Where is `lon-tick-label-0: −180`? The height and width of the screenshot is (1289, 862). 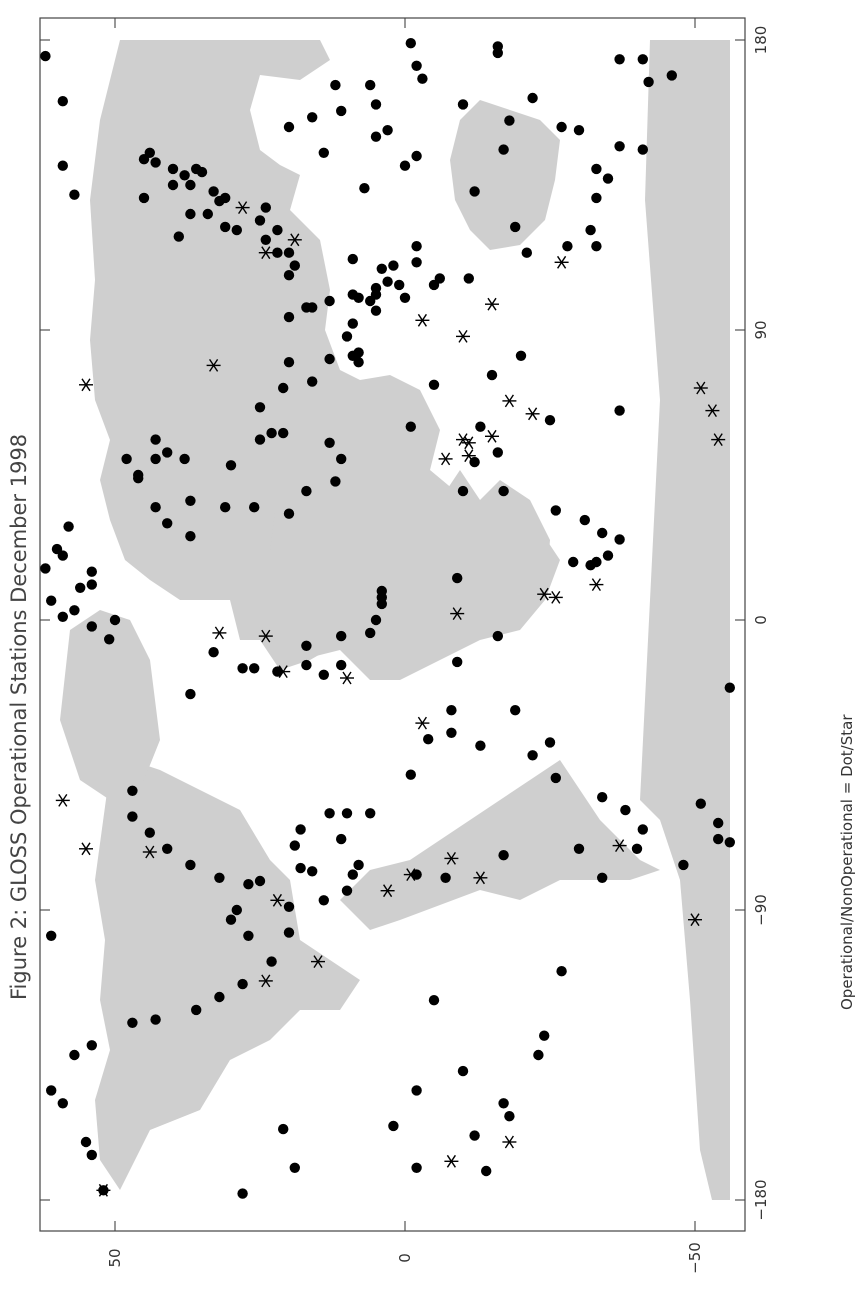
lon-tick-label-0: −180 is located at coordinates (761, 1199).